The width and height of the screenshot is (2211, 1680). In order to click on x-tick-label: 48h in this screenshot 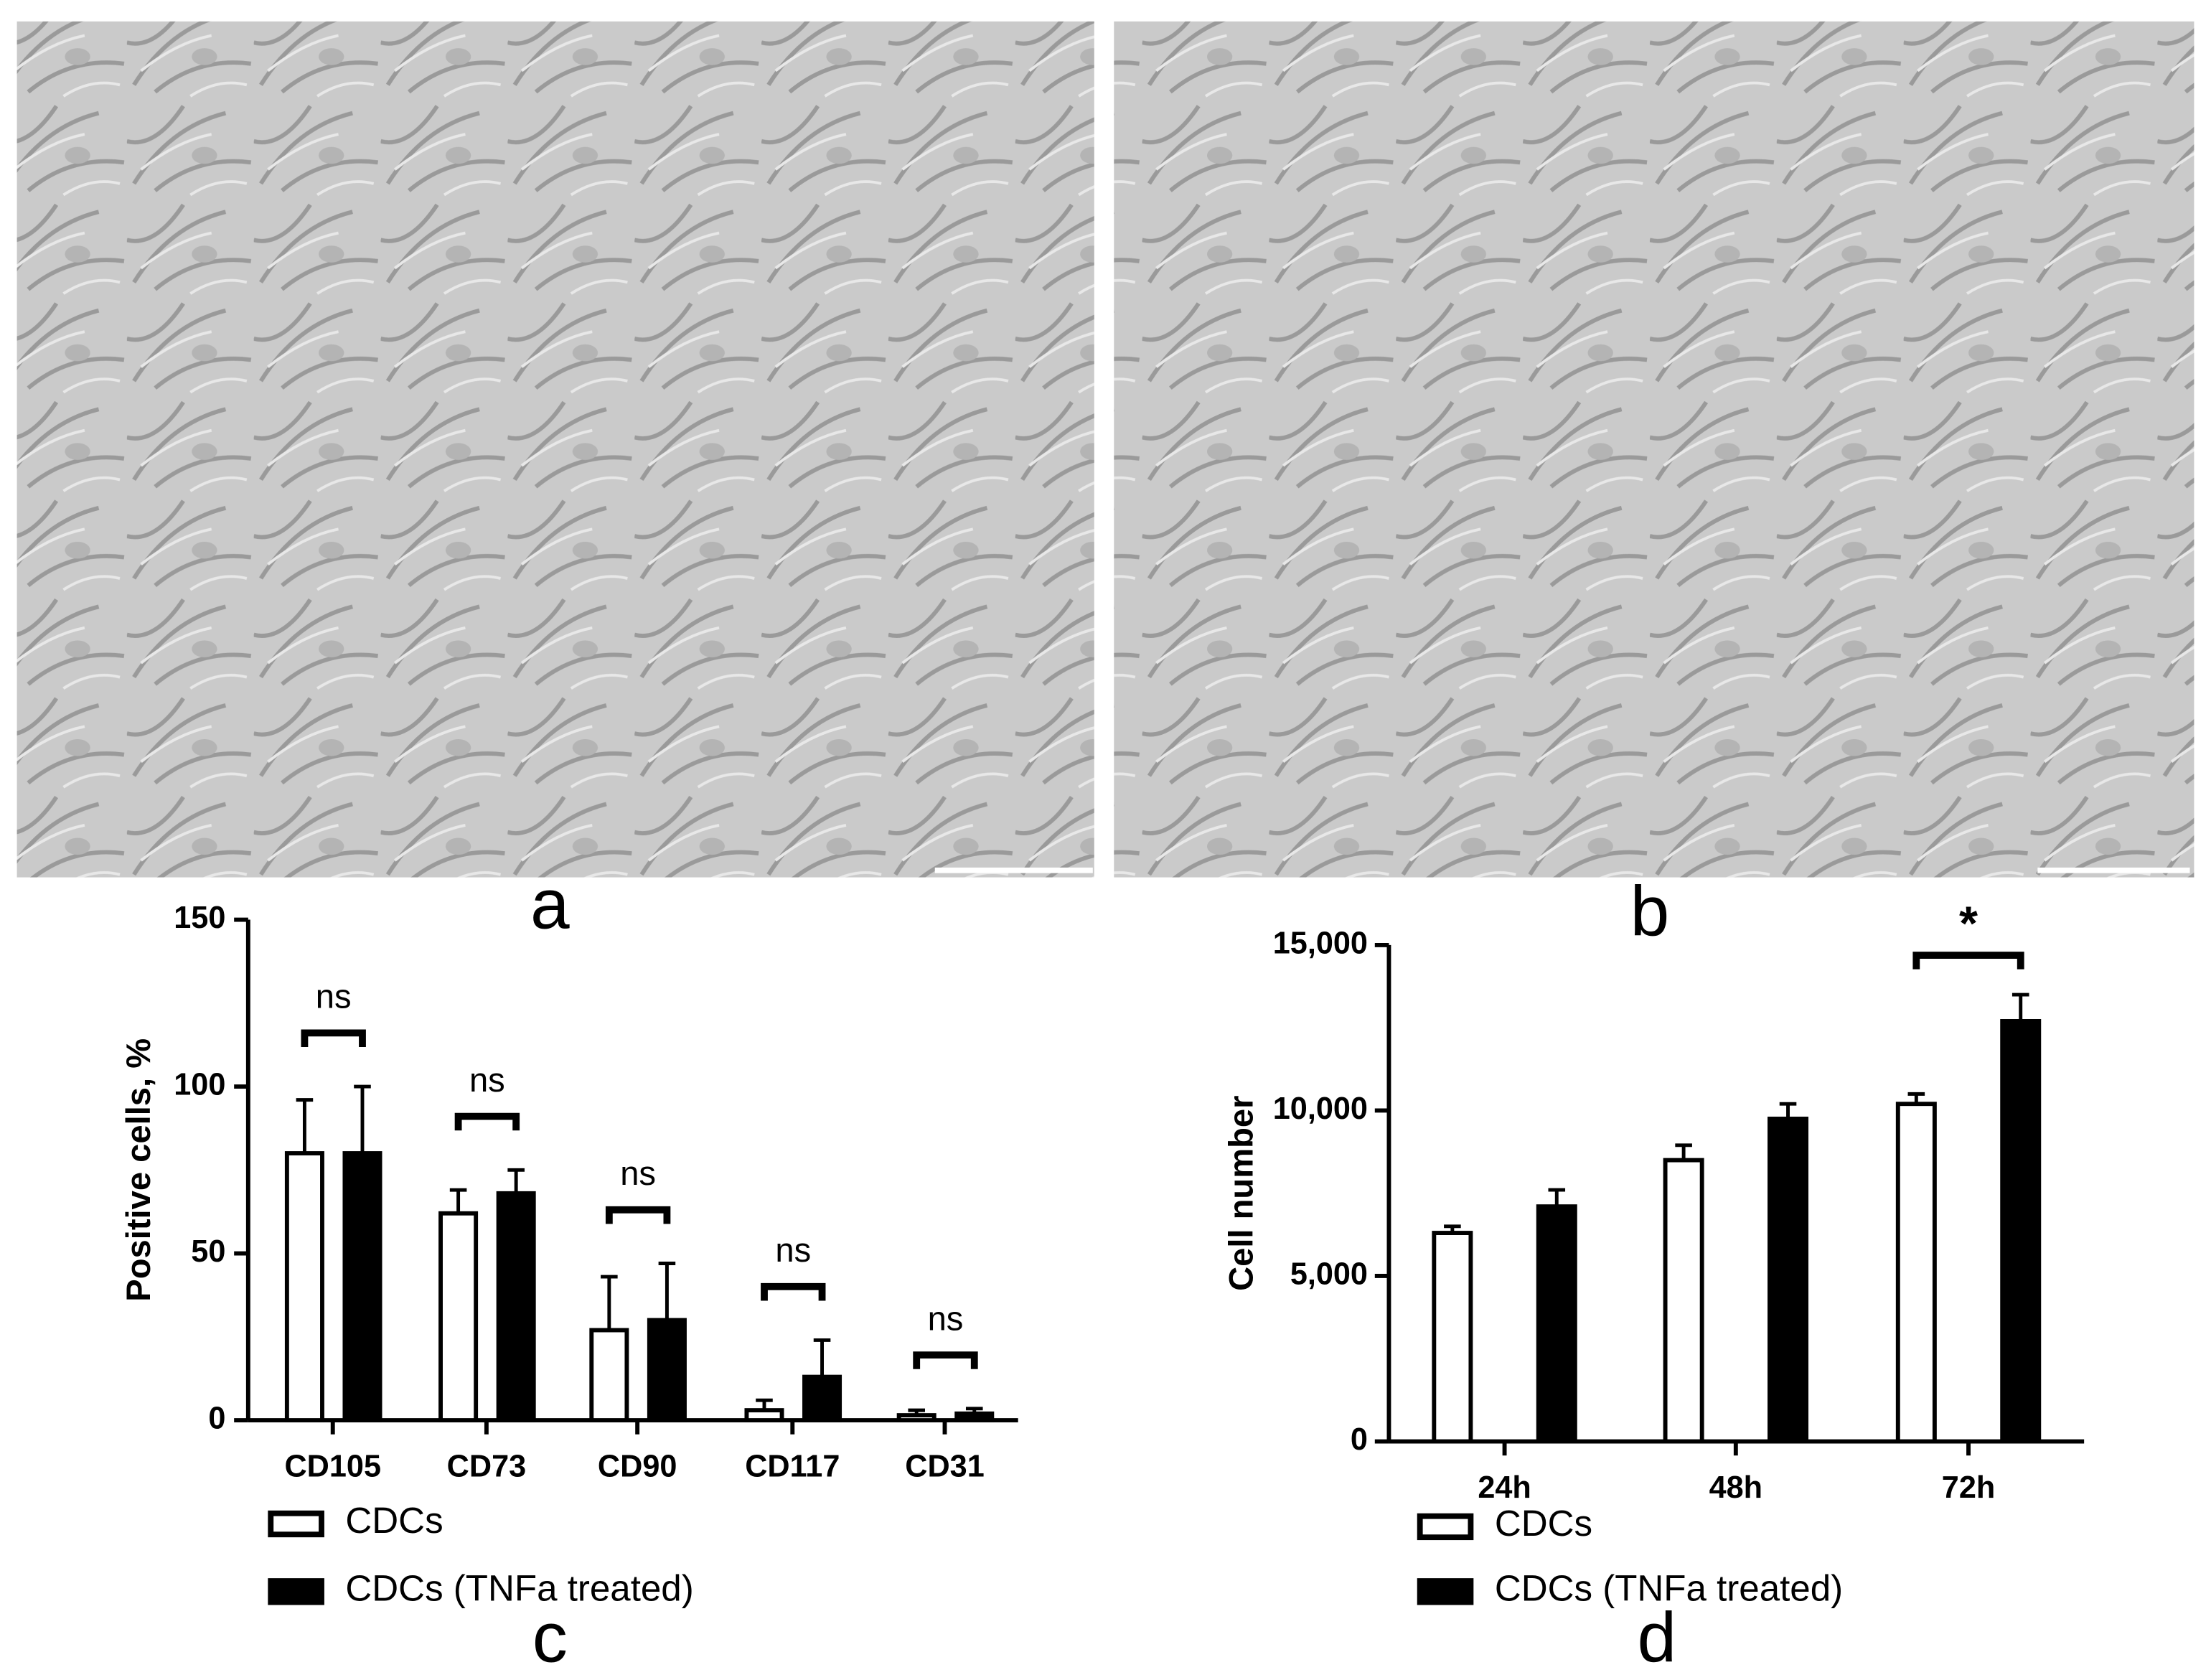, I will do `click(1735, 1487)`.